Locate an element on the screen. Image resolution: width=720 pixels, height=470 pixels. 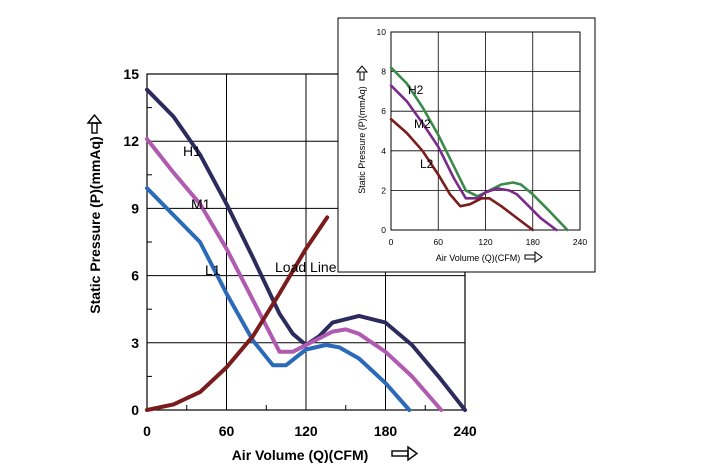
label-l2: L2 is located at coordinates (427, 164).